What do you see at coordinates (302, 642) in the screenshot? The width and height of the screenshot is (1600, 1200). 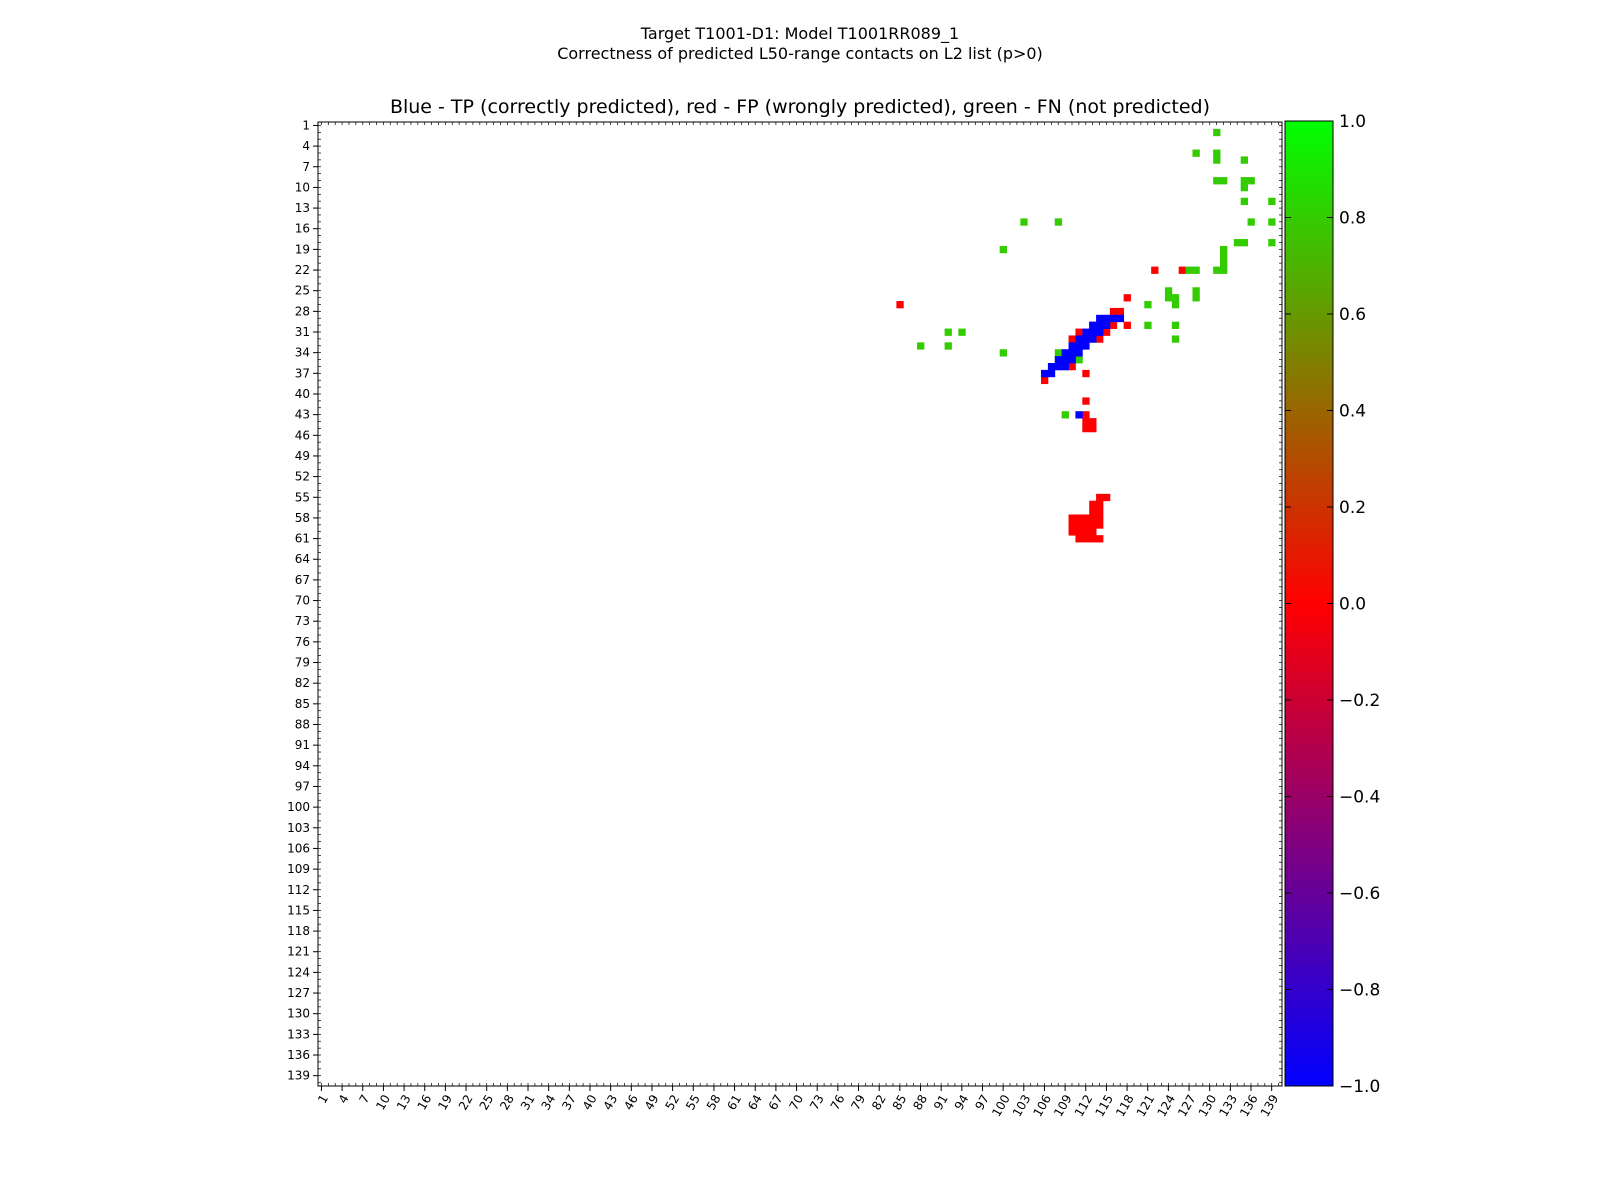 I see `y-tick-label: 76` at bounding box center [302, 642].